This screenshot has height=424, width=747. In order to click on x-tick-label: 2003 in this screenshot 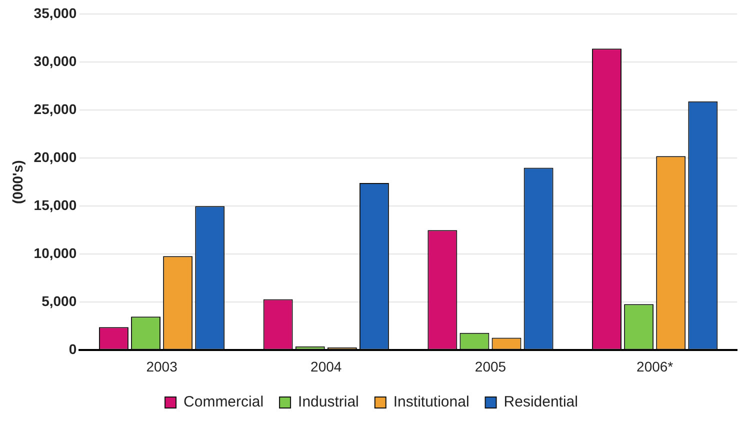, I will do `click(162, 366)`.